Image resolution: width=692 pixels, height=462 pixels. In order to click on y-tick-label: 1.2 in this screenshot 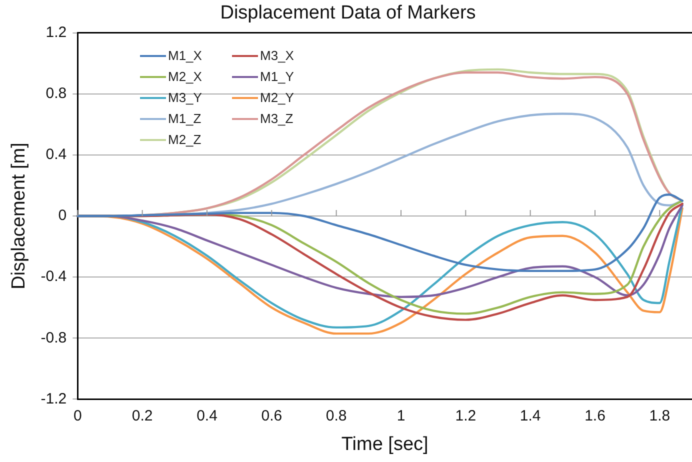, I will do `click(56, 32)`.